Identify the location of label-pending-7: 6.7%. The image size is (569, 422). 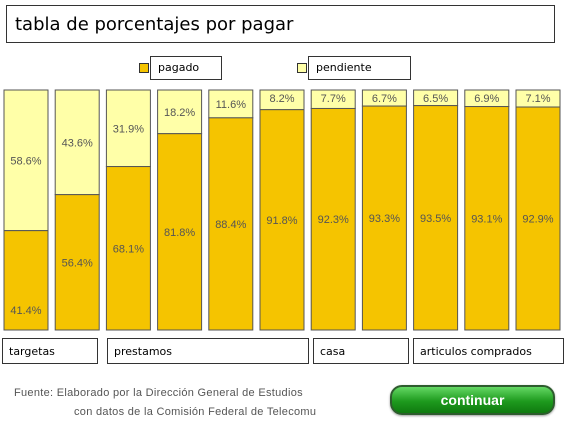
(384, 99).